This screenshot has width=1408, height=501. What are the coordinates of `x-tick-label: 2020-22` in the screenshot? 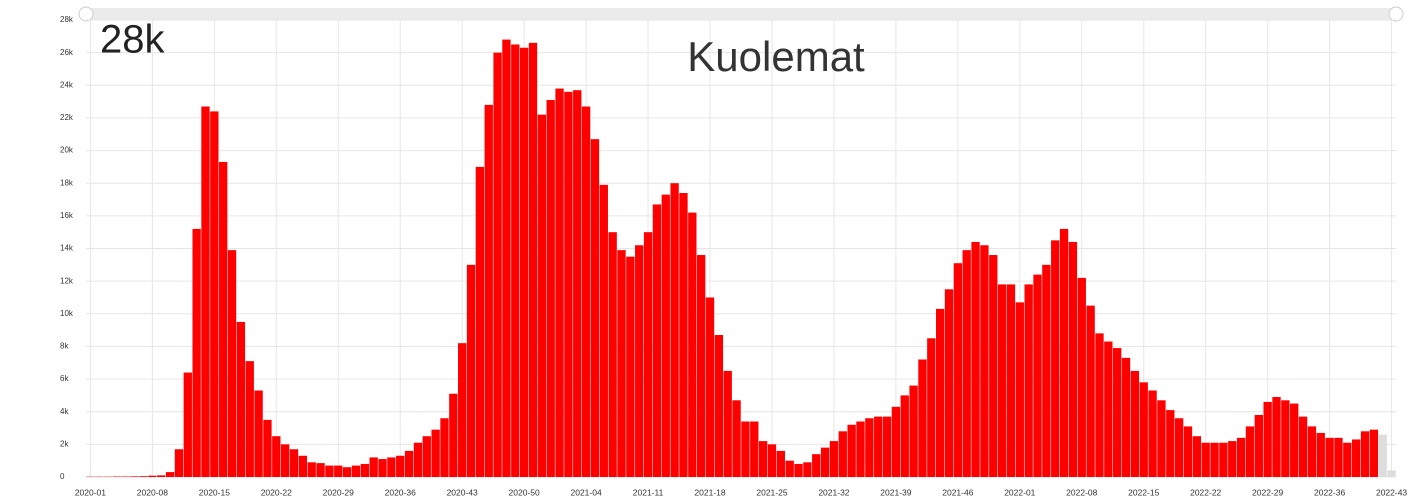 It's located at (276, 492).